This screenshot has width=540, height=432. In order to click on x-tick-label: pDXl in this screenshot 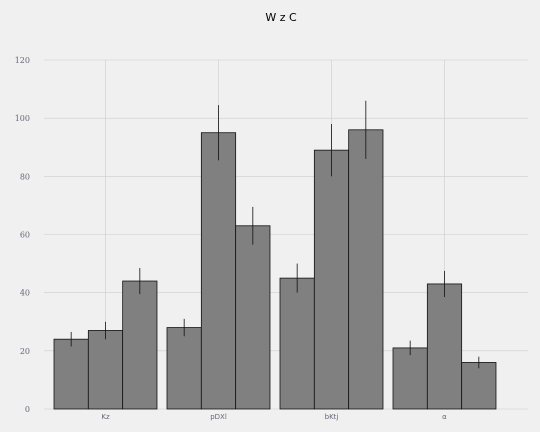, I will do `click(218, 417)`.